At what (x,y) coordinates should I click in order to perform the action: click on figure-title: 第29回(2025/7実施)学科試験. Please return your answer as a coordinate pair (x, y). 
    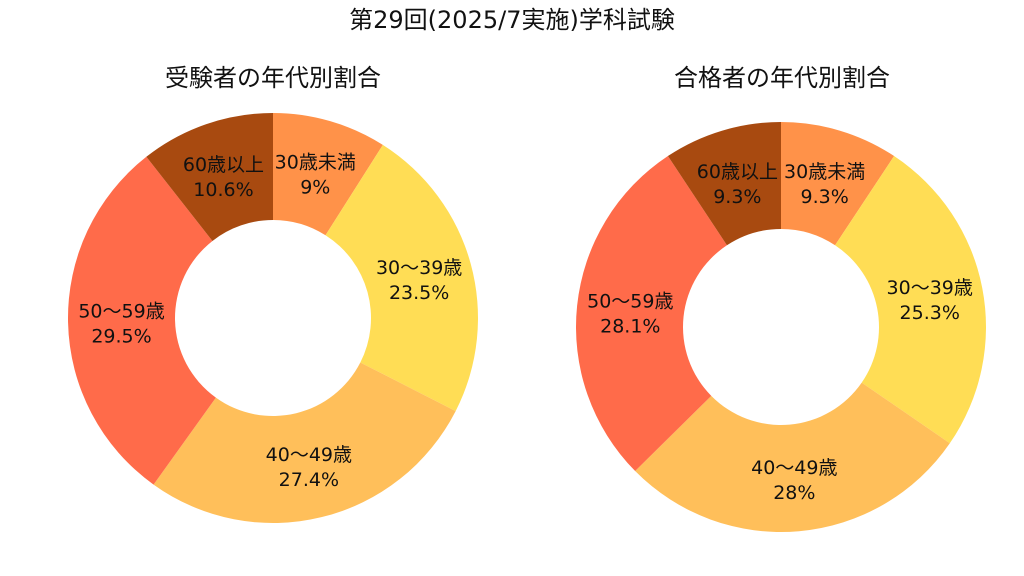
    Looking at the image, I should click on (512, 20).